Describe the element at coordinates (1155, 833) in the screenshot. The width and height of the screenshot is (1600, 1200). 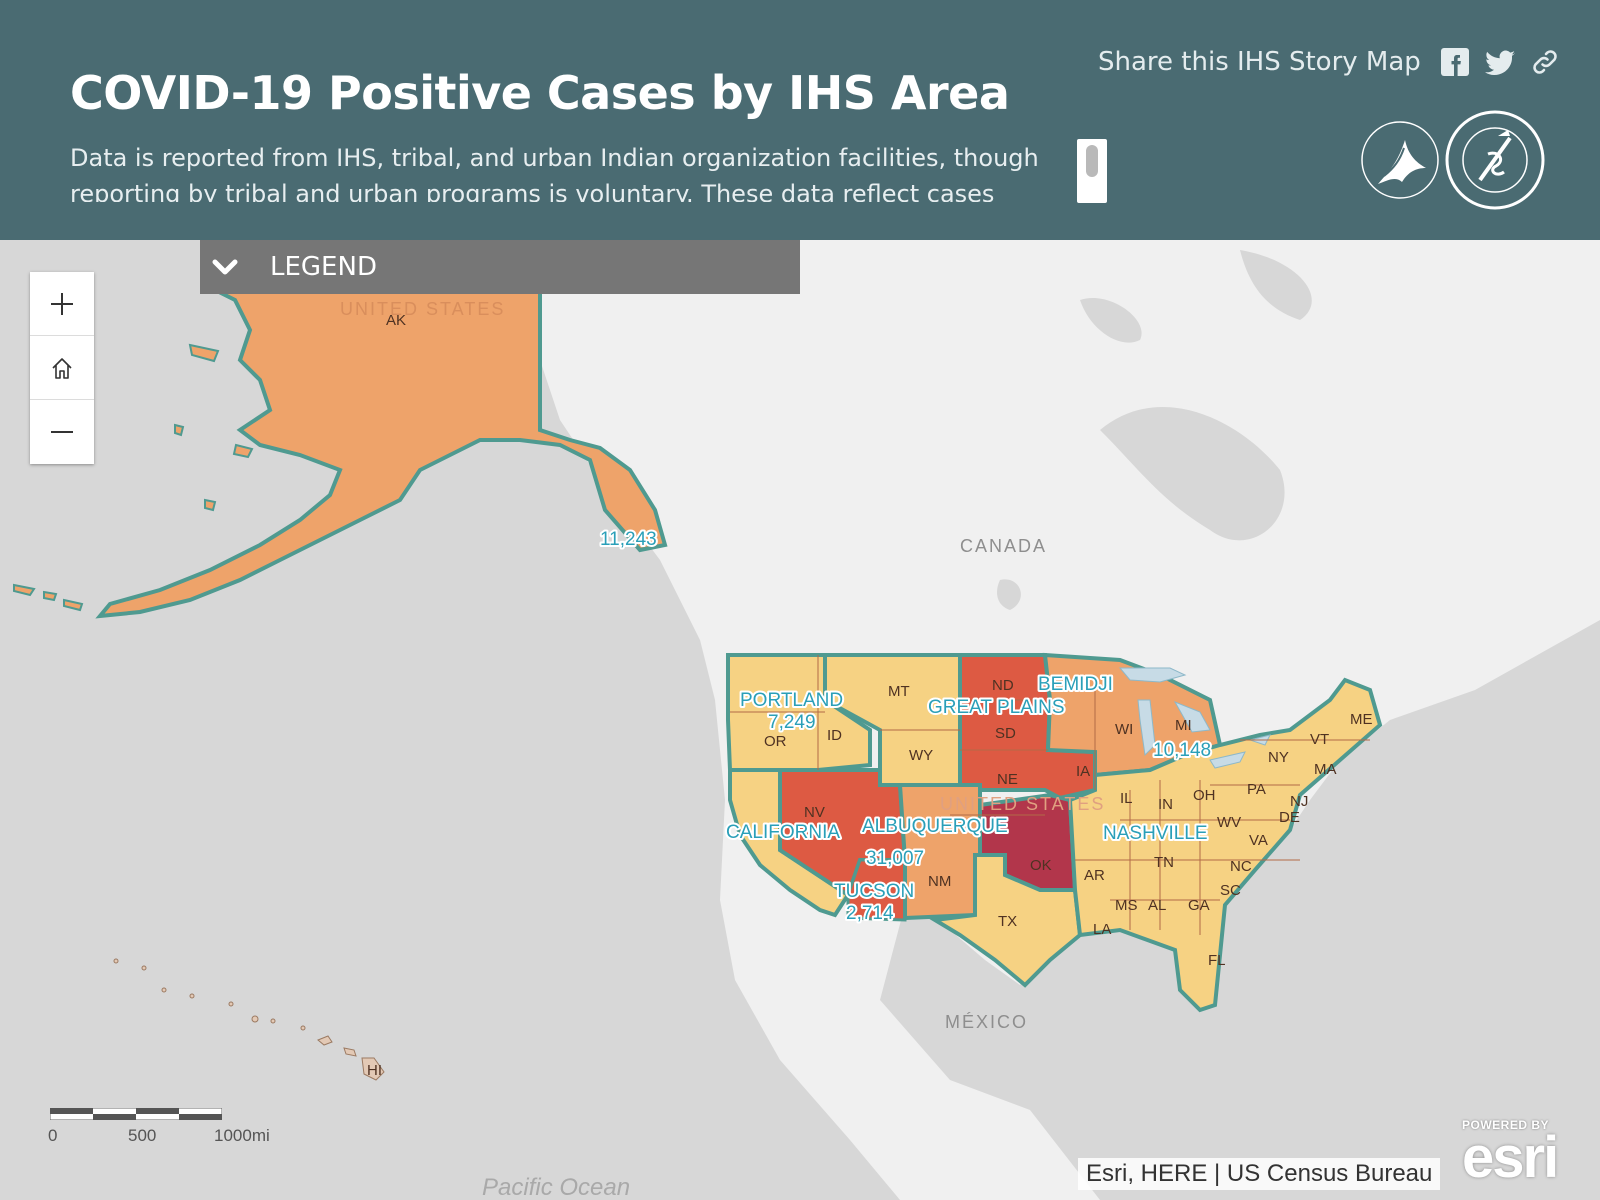
I see `nashville-label: NASHVILLE` at that location.